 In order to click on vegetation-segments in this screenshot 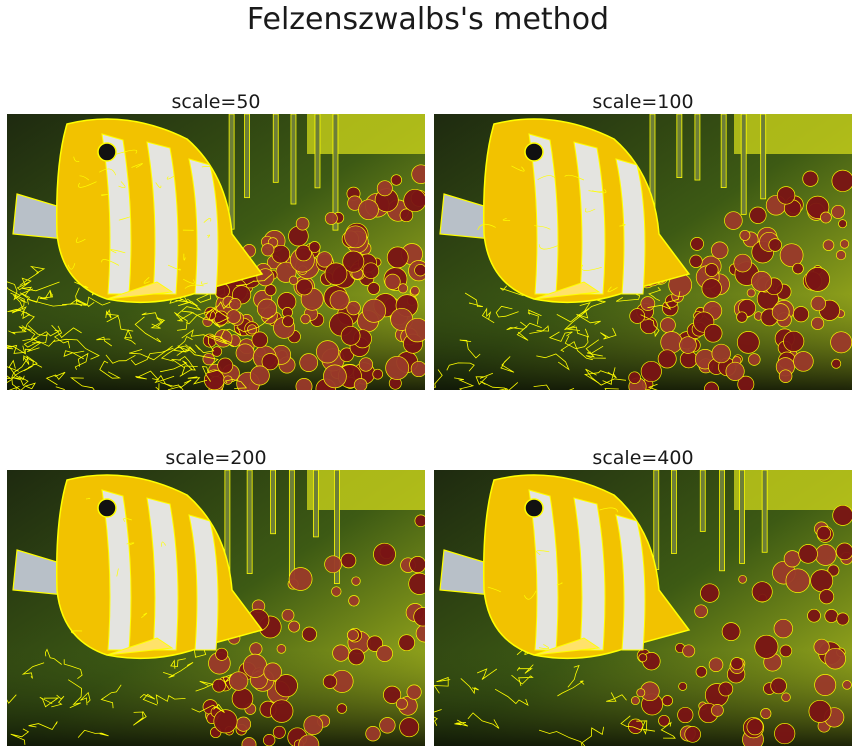, I will do `click(120, 692)`.